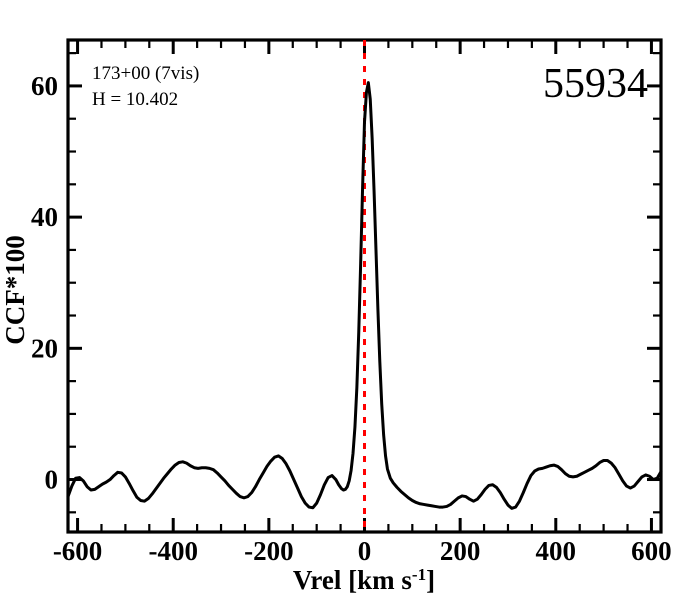 The height and width of the screenshot is (600, 675). What do you see at coordinates (135, 99) in the screenshot?
I see `annotation-h-magnitude: H = 10.402` at bounding box center [135, 99].